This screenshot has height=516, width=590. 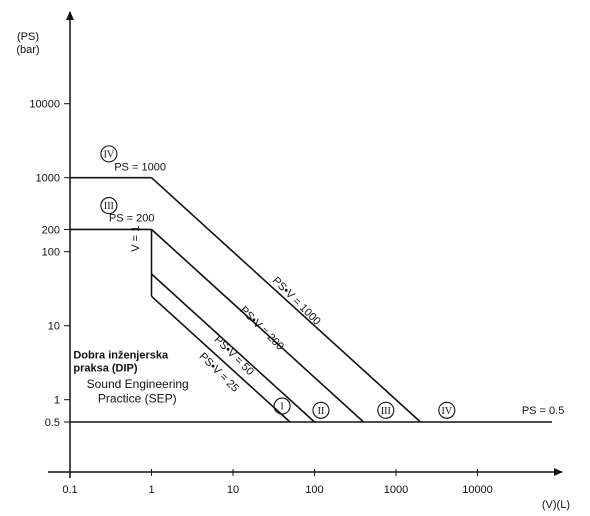 I want to click on y-tick-label: 200, so click(x=51, y=230).